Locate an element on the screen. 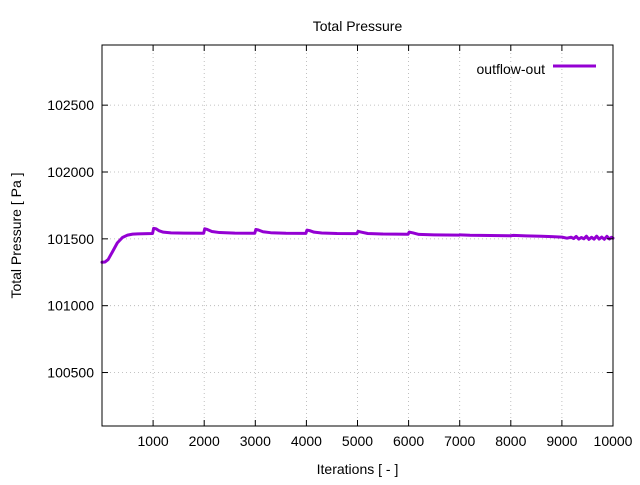 This screenshot has height=485, width=640. legend-label: outflow-out is located at coordinates (511, 69).